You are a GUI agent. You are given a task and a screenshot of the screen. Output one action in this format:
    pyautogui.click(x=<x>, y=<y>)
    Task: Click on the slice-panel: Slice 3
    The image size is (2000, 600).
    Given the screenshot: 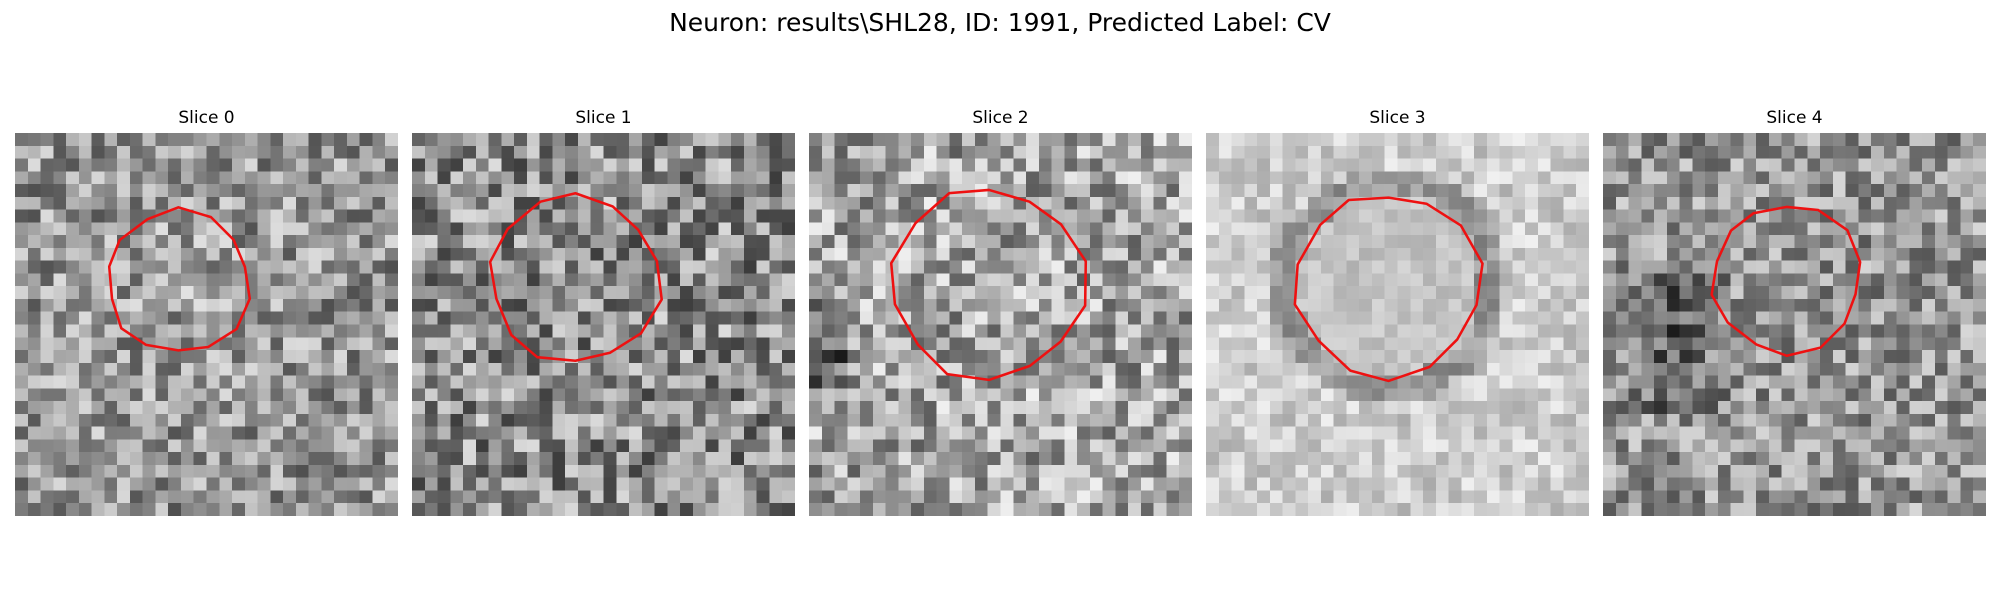 What is the action you would take?
    pyautogui.click(x=1397, y=311)
    